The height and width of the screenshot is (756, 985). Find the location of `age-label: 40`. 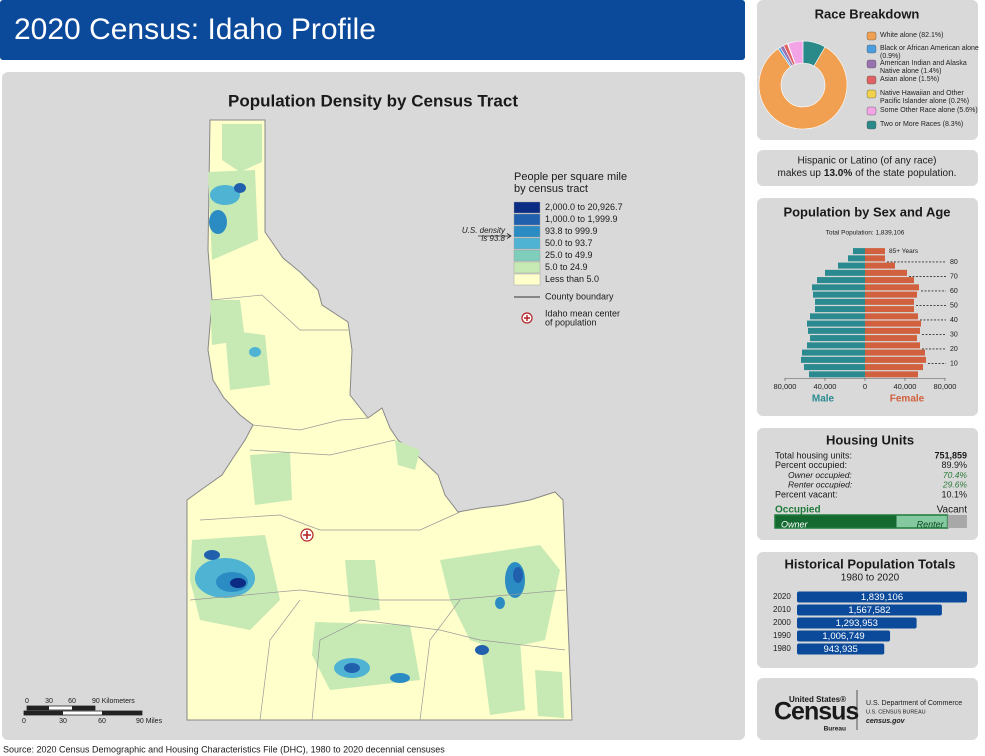

age-label: 40 is located at coordinates (954, 320).